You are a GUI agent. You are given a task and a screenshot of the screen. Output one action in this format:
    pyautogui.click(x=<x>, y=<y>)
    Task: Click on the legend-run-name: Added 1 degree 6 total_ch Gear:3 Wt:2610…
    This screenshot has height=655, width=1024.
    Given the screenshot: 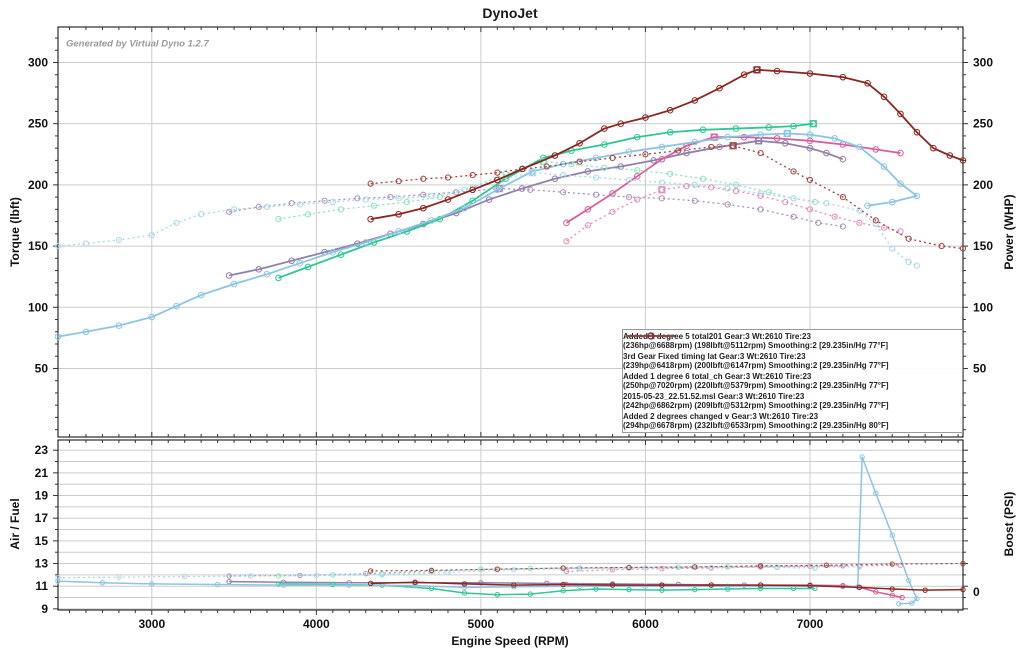 What is the action you would take?
    pyautogui.click(x=717, y=376)
    